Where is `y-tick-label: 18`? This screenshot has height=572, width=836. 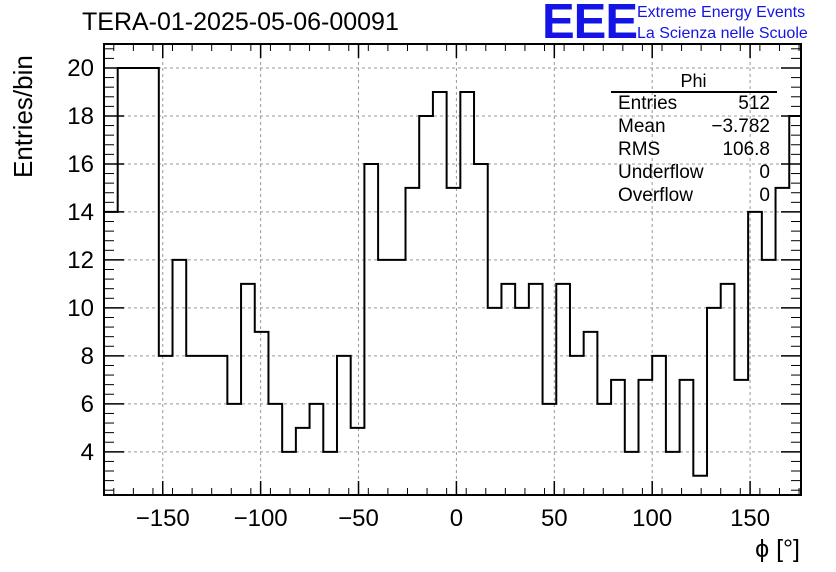
y-tick-label: 18 is located at coordinates (80, 116).